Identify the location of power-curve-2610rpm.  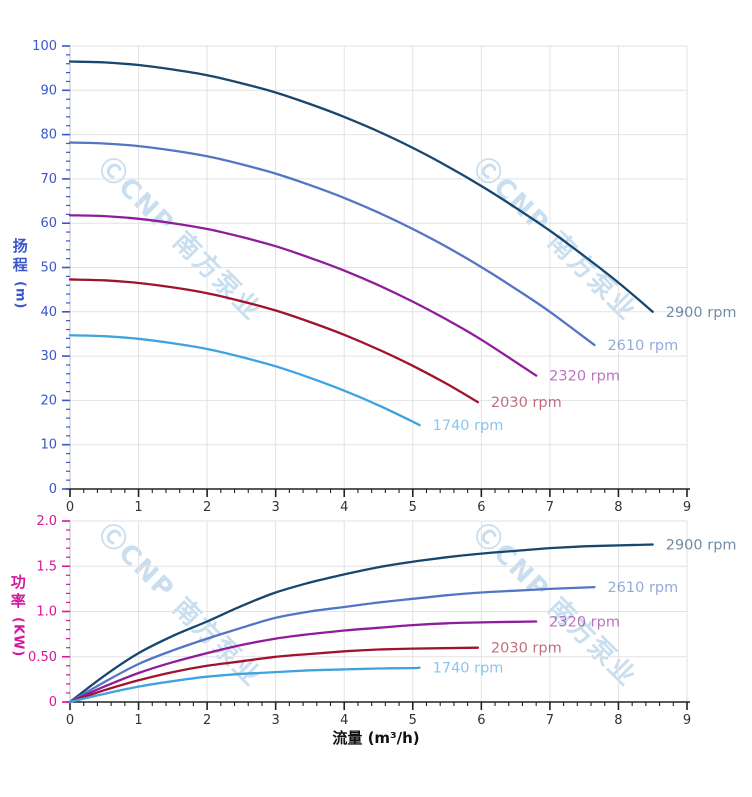
(332, 644).